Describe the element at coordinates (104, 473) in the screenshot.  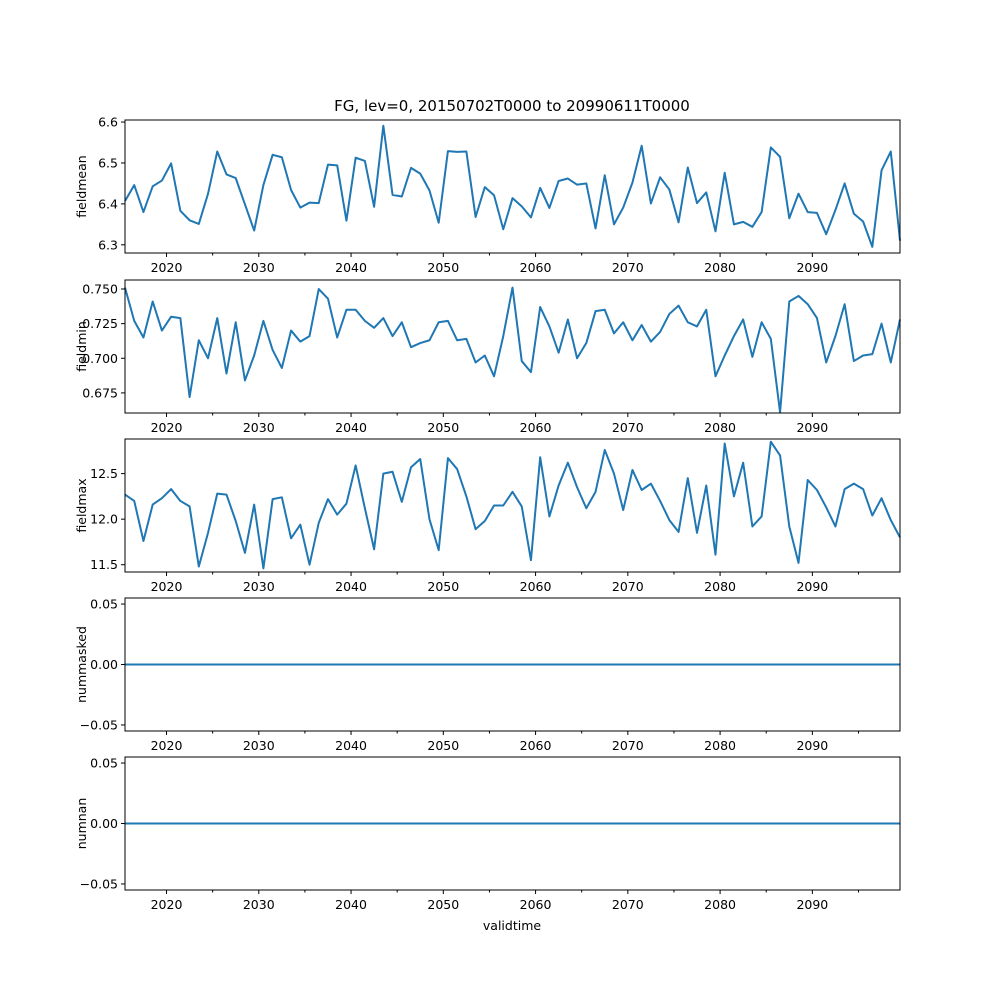
I see `fieldmax-ytick-label: 12.5` at that location.